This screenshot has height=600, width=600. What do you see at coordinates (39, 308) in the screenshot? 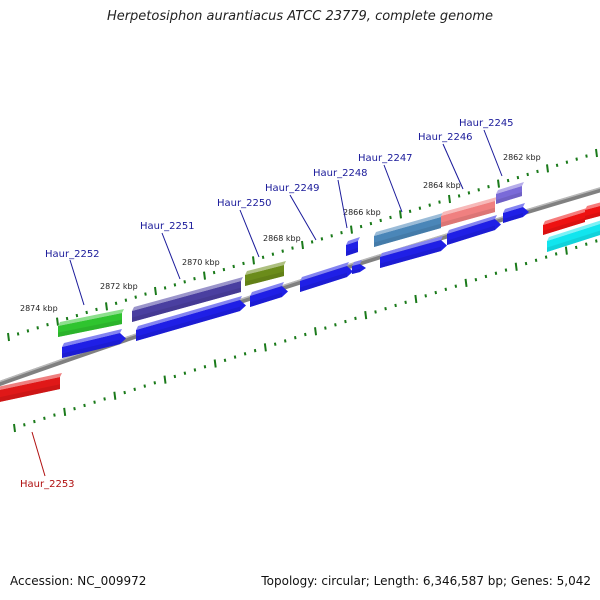
I see `kbp-label: 2874 kbp` at bounding box center [39, 308].